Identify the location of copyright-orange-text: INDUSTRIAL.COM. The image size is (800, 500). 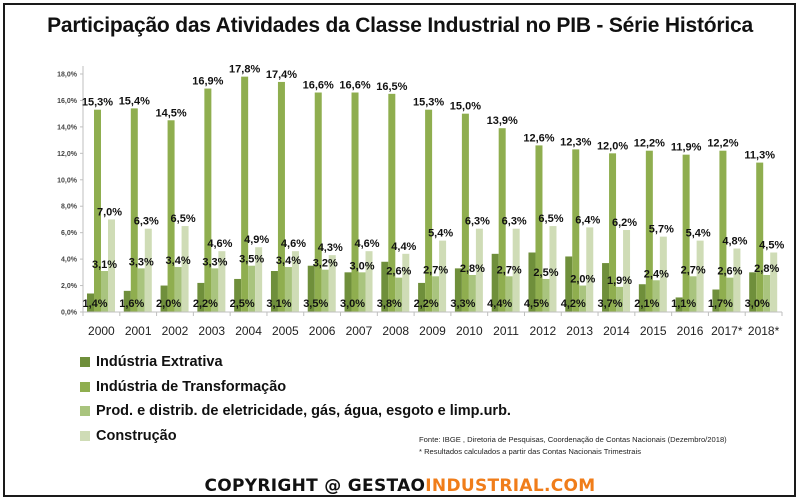
(510, 486).